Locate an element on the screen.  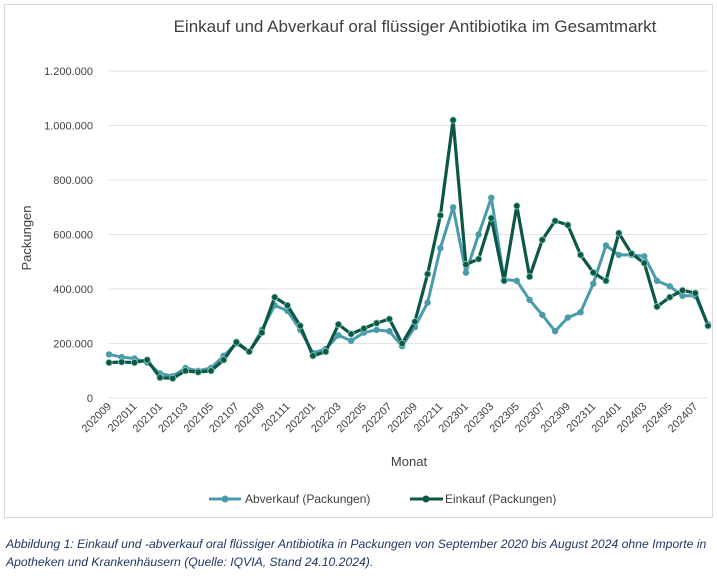
legend-label-abverkauf: Abverkauf (Packungen) is located at coordinates (307, 499).